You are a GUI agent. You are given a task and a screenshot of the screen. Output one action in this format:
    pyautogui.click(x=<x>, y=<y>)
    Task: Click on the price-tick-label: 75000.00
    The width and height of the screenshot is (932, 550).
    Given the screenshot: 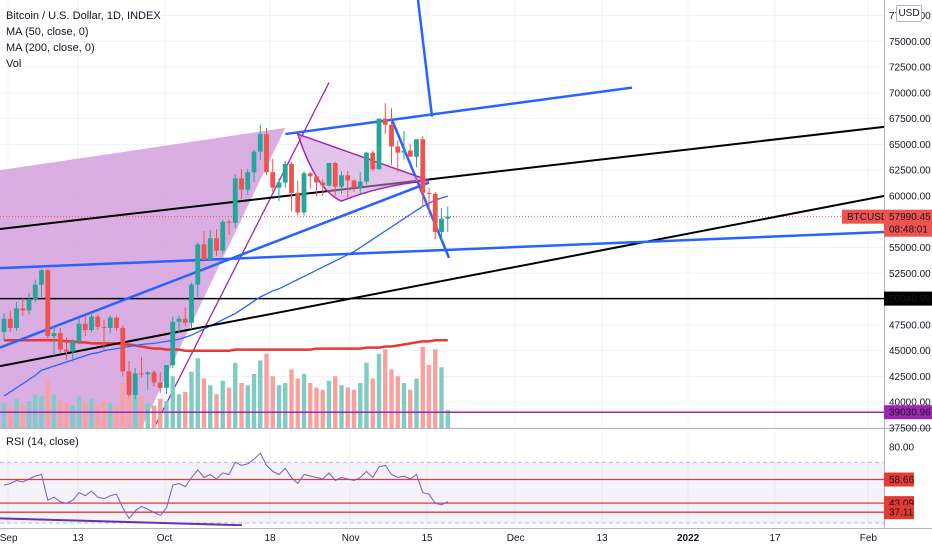 What is the action you would take?
    pyautogui.click(x=910, y=42)
    